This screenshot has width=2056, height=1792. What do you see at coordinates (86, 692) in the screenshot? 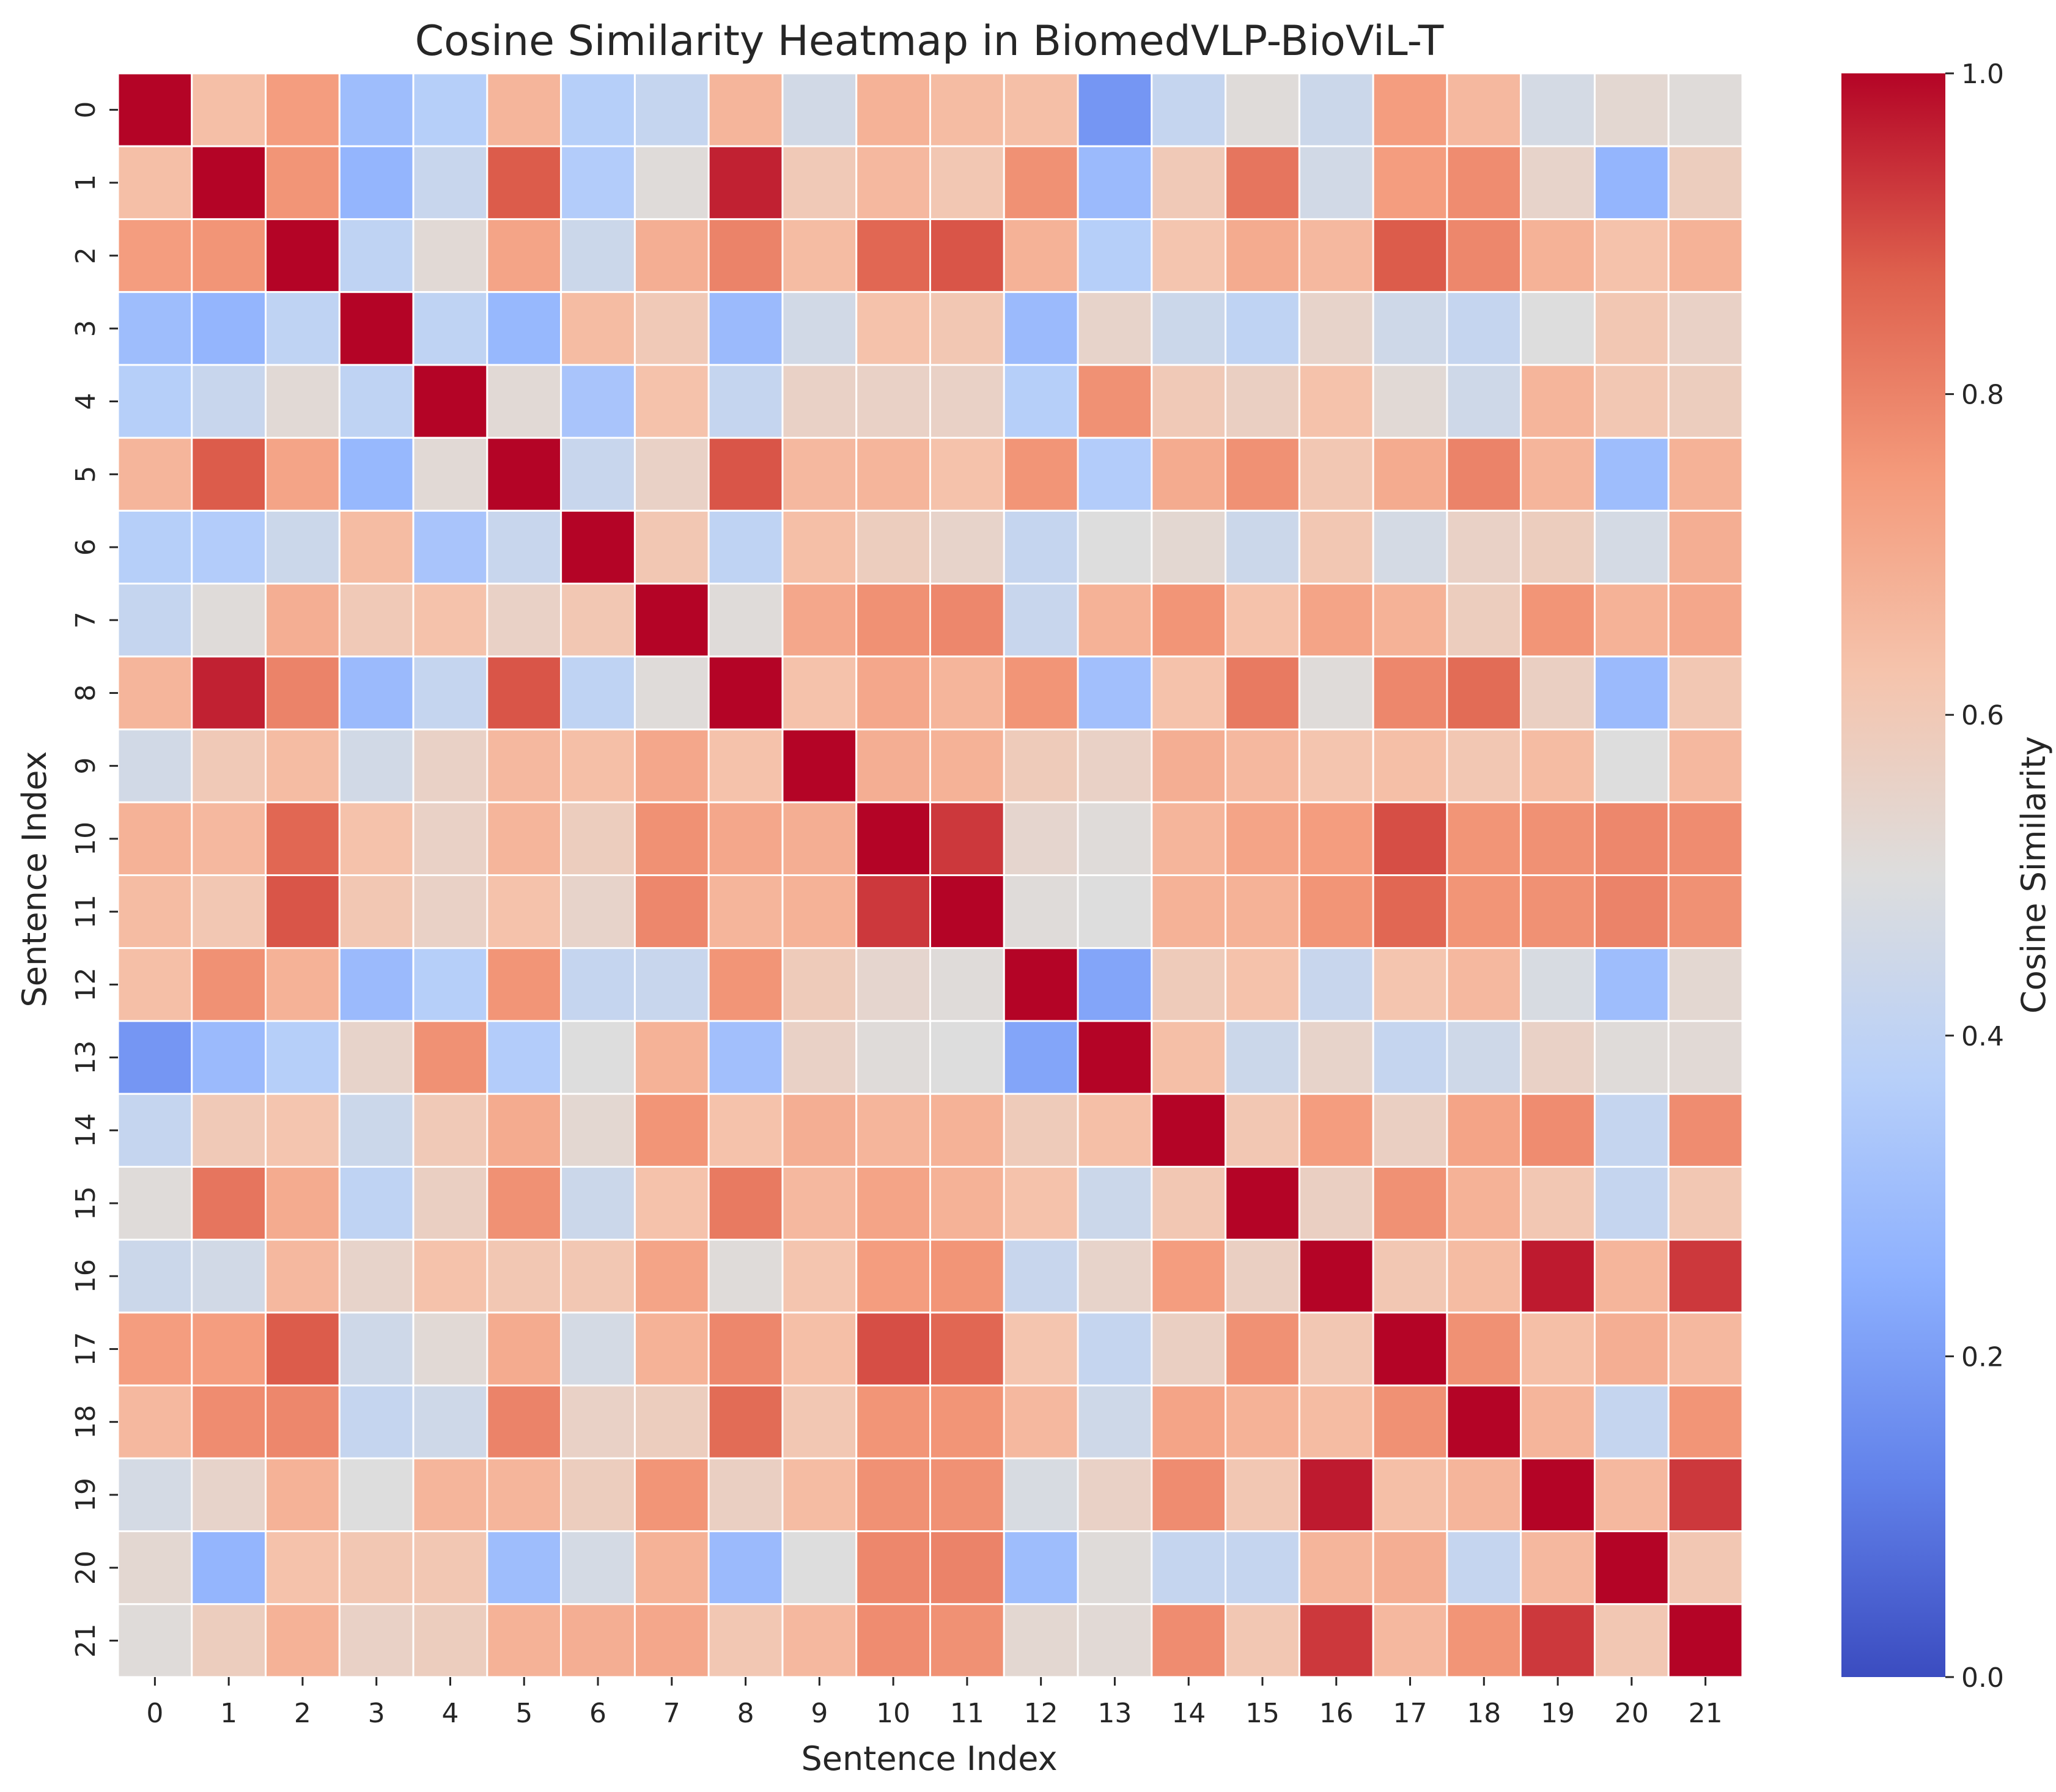
I see `y-tick-label: 8` at bounding box center [86, 692].